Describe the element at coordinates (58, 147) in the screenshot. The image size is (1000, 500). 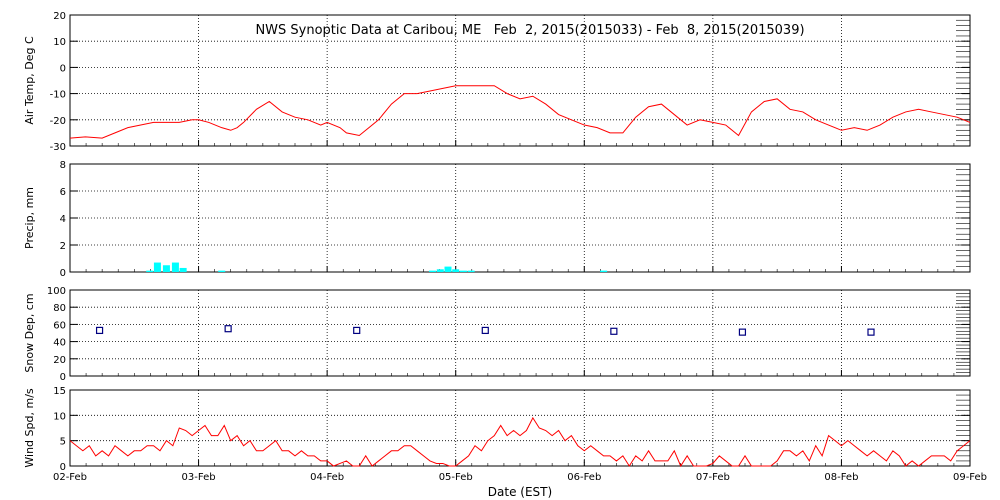
I see `y-tick-label: -30` at that location.